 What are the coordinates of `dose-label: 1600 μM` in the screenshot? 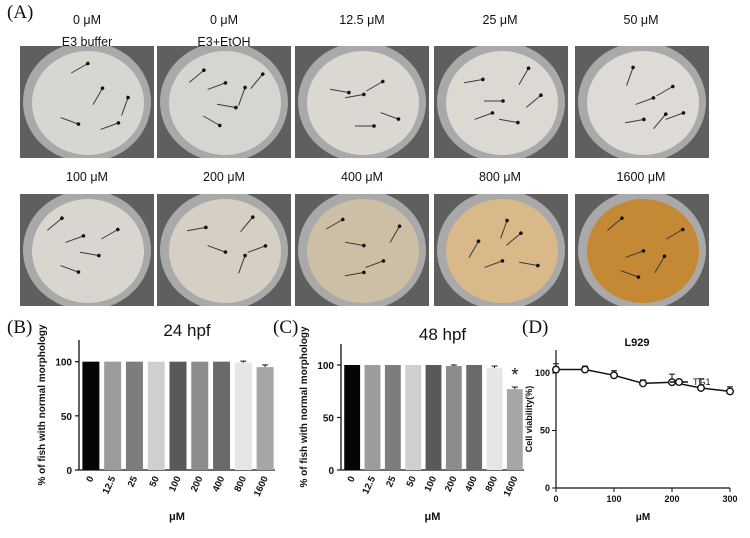 It's located at (641, 177).